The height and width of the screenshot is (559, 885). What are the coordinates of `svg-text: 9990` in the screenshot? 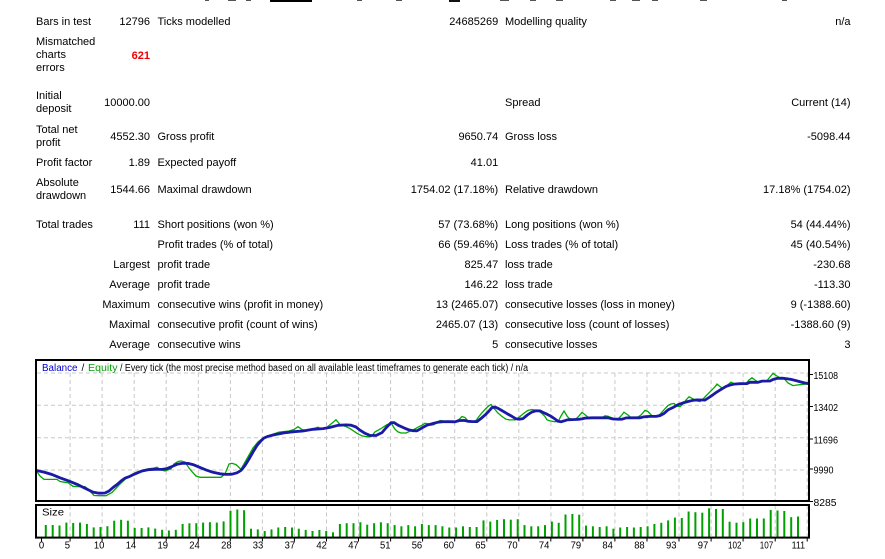 It's located at (824, 470).